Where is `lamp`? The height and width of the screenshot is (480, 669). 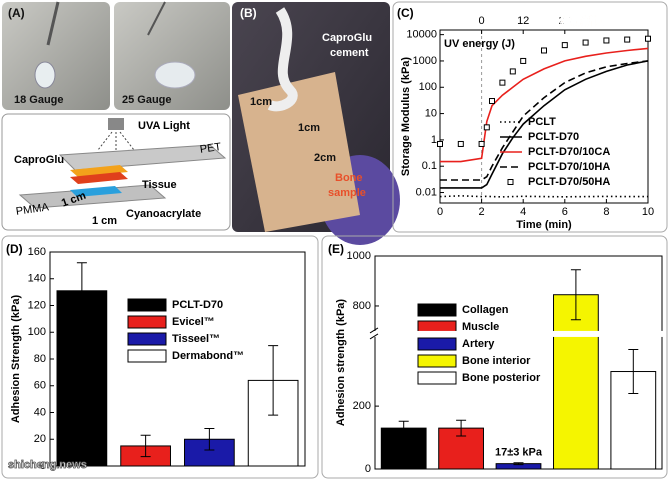 lamp is located at coordinates (116, 124).